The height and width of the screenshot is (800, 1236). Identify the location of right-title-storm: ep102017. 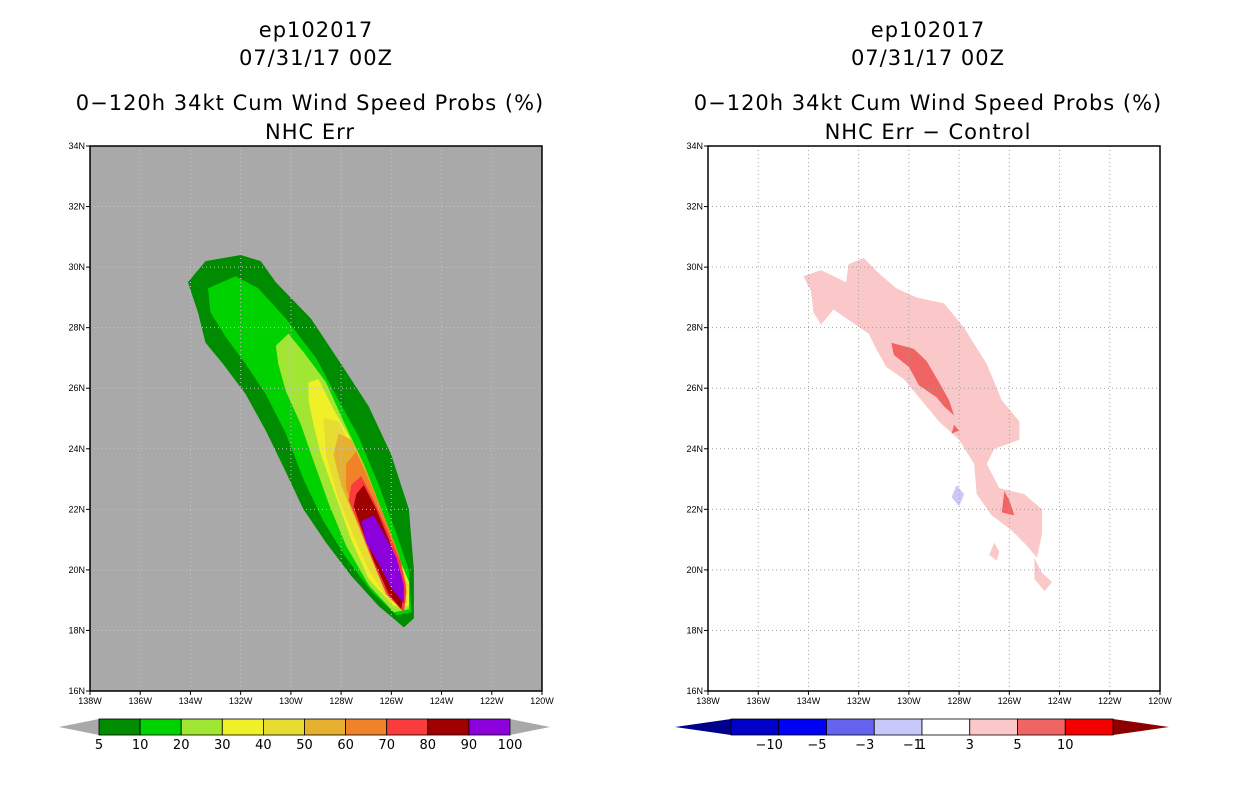
(928, 30).